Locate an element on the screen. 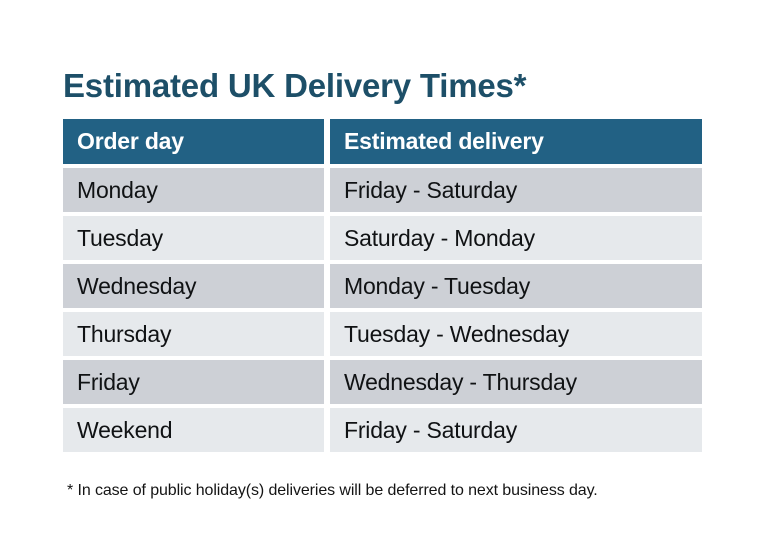  estimated-delivery-cell: Wednesday - Thursday is located at coordinates (516, 382).